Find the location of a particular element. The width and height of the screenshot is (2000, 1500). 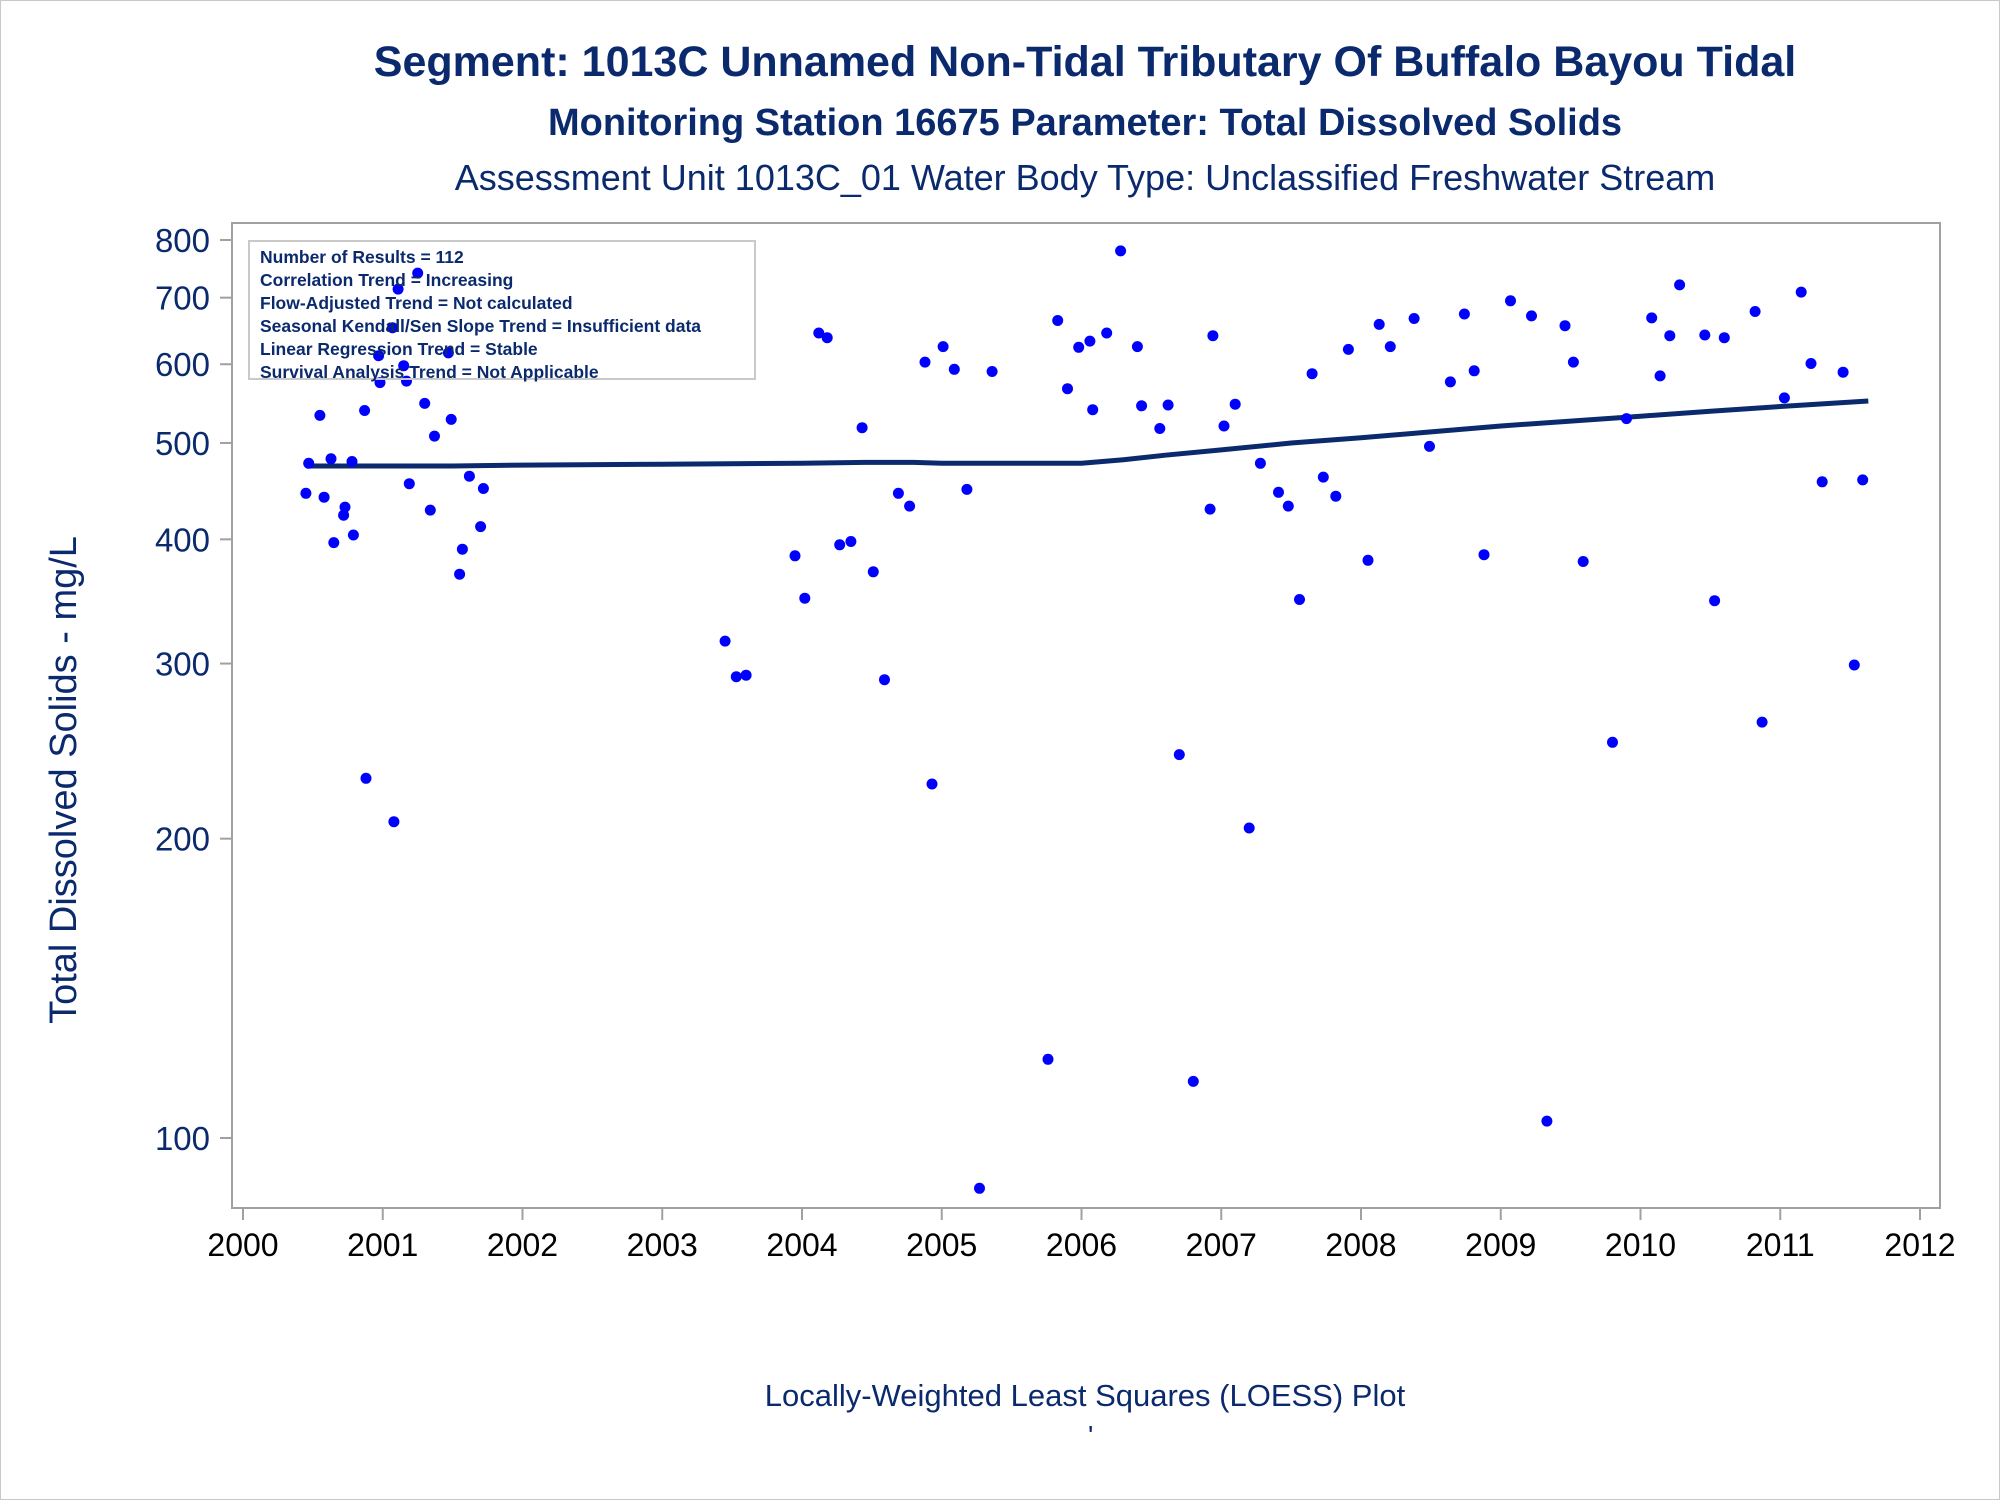

stat-linear-regression-trend: Linear Regression Trend = Stable is located at coordinates (399, 349).